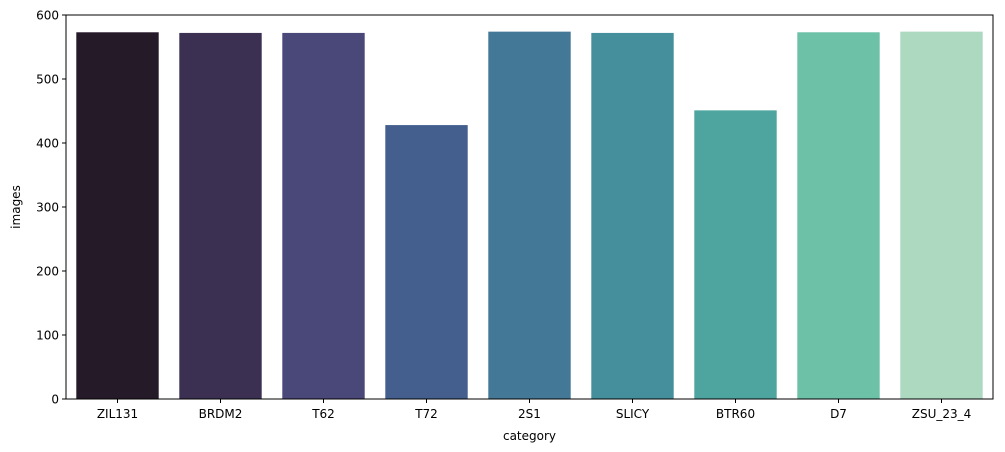 The width and height of the screenshot is (1005, 452). I want to click on bar-slicy, so click(632, 216).